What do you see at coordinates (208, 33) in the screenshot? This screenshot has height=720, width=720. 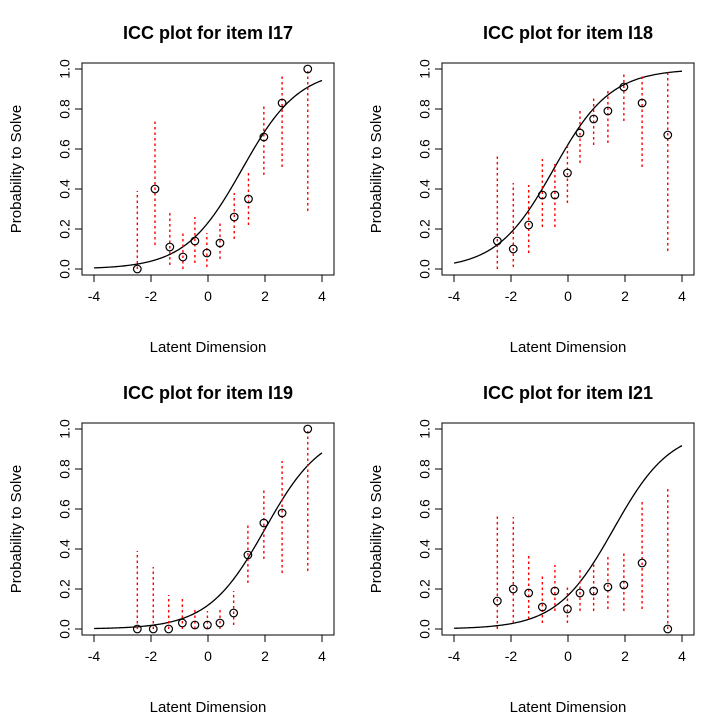 I see `chart-title: ICC plot for item I17` at bounding box center [208, 33].